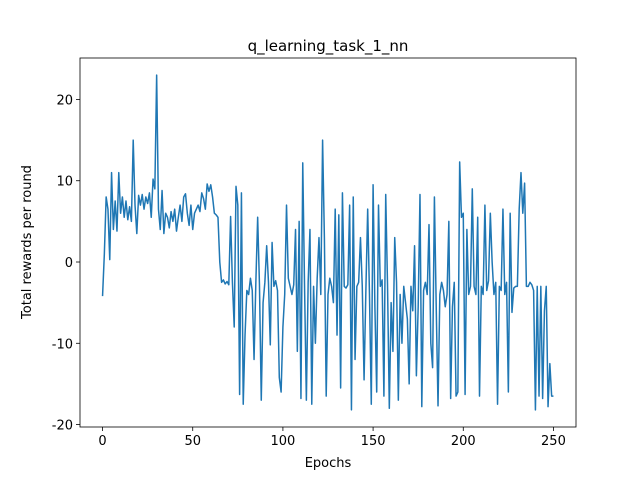  I want to click on x-tick-label: 0, so click(102, 441).